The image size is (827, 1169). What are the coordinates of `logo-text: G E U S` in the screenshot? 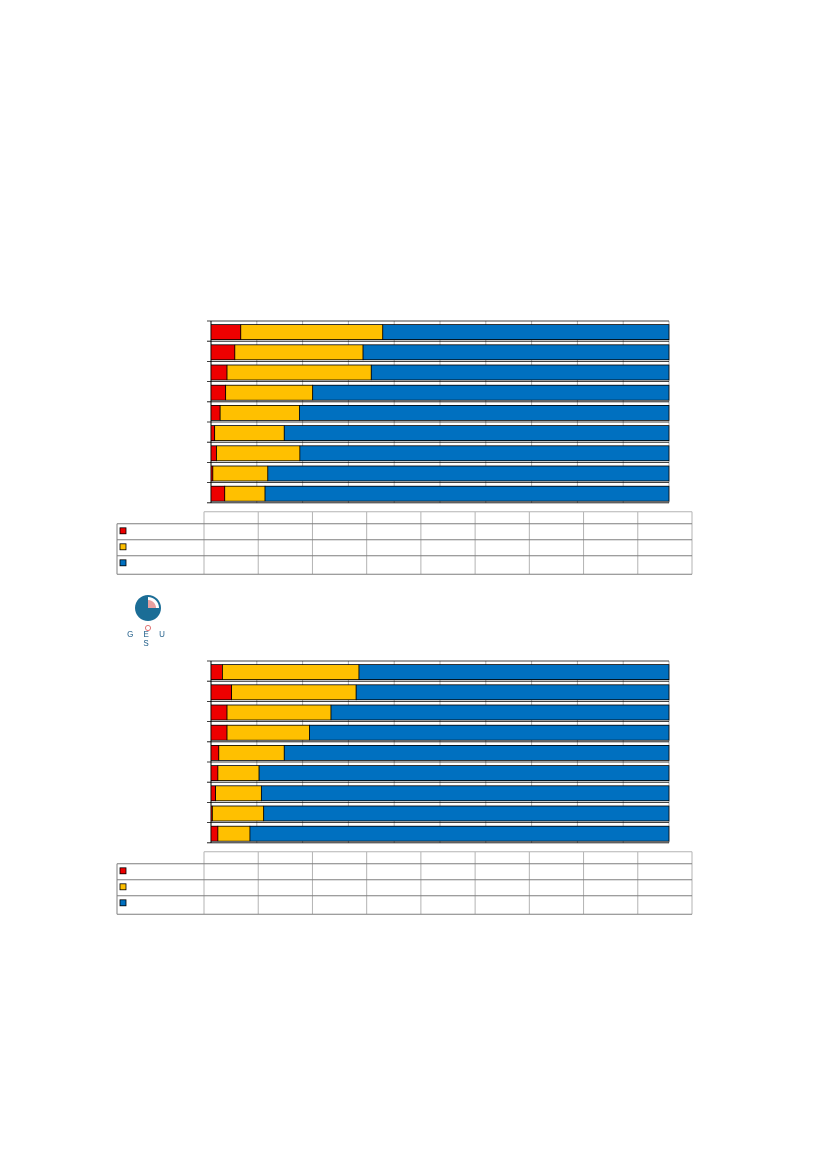 It's located at (148, 639).